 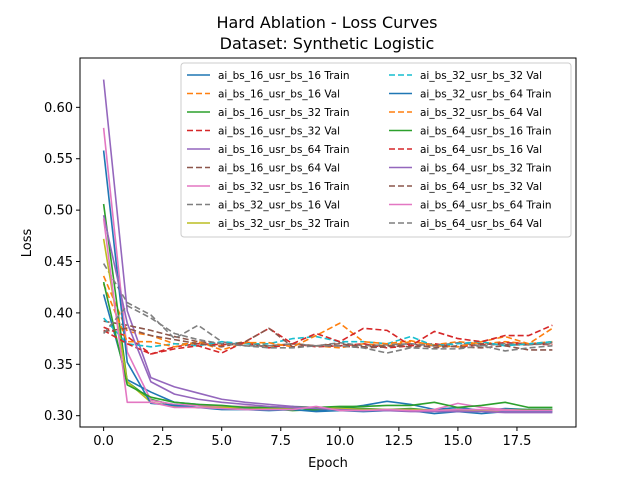 What do you see at coordinates (58, 365) in the screenshot?
I see `y-tick-label: 0.35` at bounding box center [58, 365].